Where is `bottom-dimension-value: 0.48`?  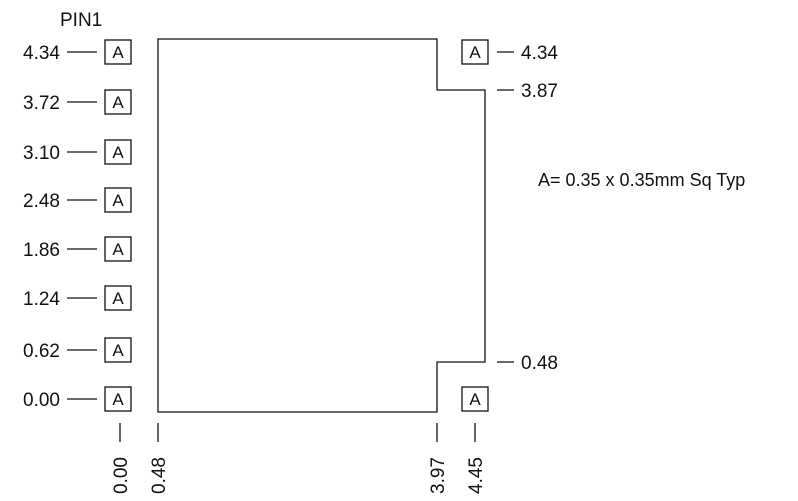
bottom-dimension-value: 0.48 is located at coordinates (159, 475).